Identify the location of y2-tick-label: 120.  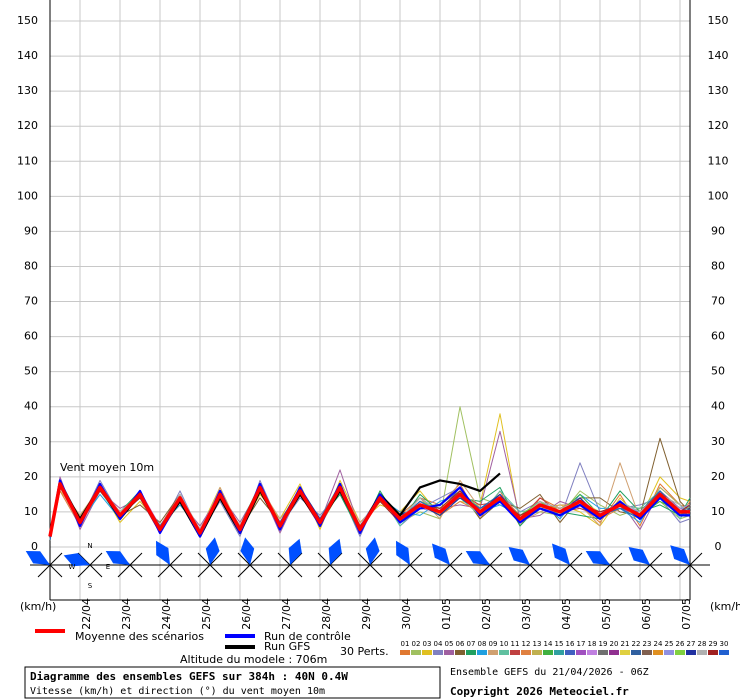
(718, 125).